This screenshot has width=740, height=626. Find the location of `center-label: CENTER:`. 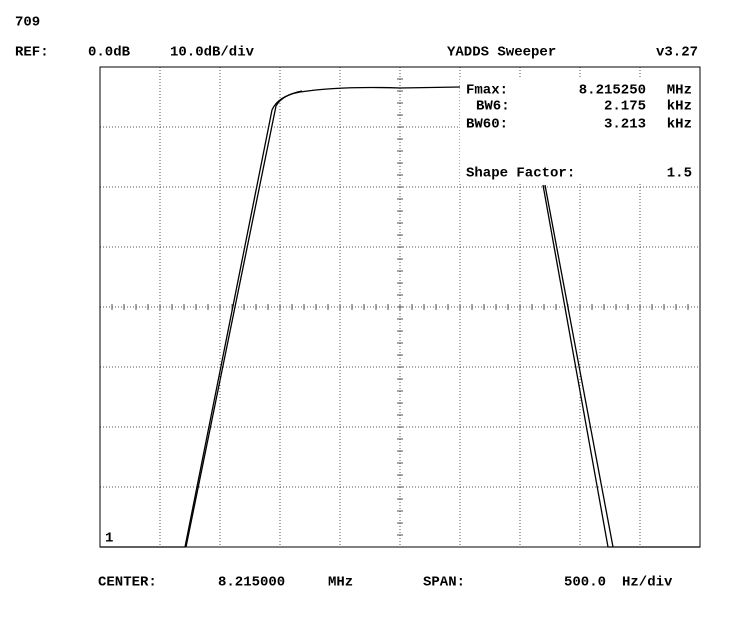

center-label: CENTER: is located at coordinates (127, 583).